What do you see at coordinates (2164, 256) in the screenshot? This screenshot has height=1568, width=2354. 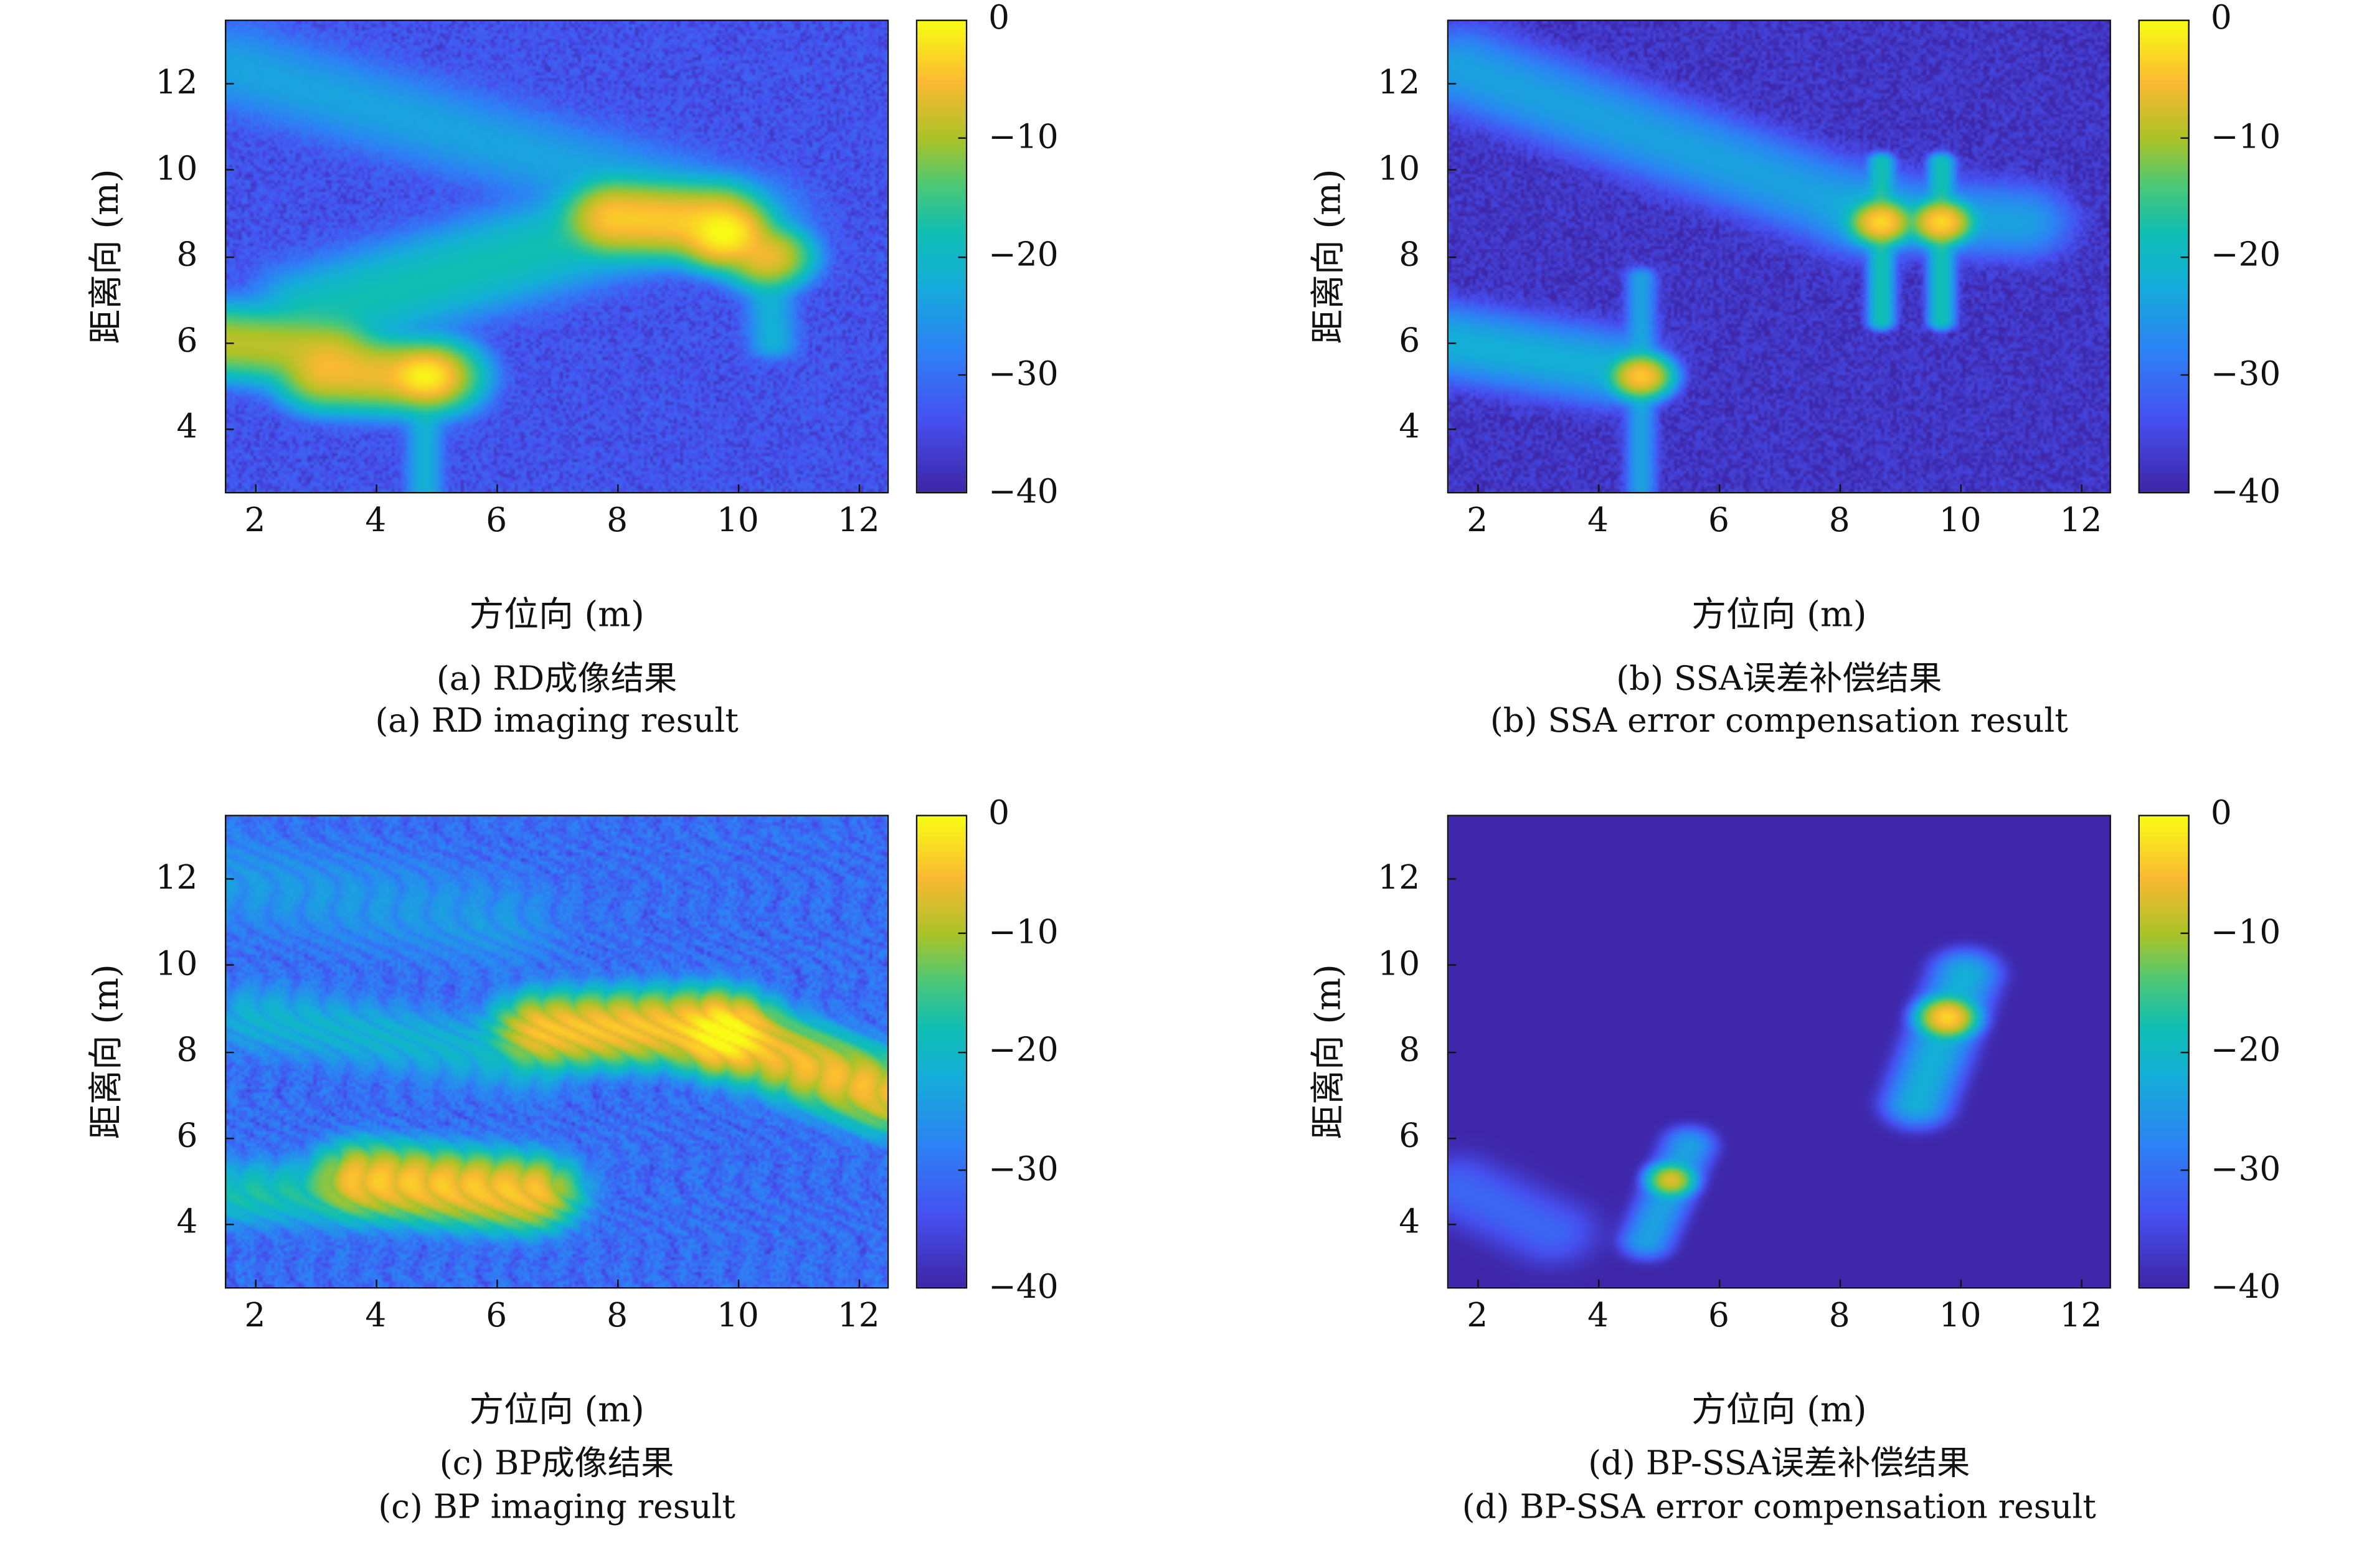 I see `colorbar` at bounding box center [2164, 256].